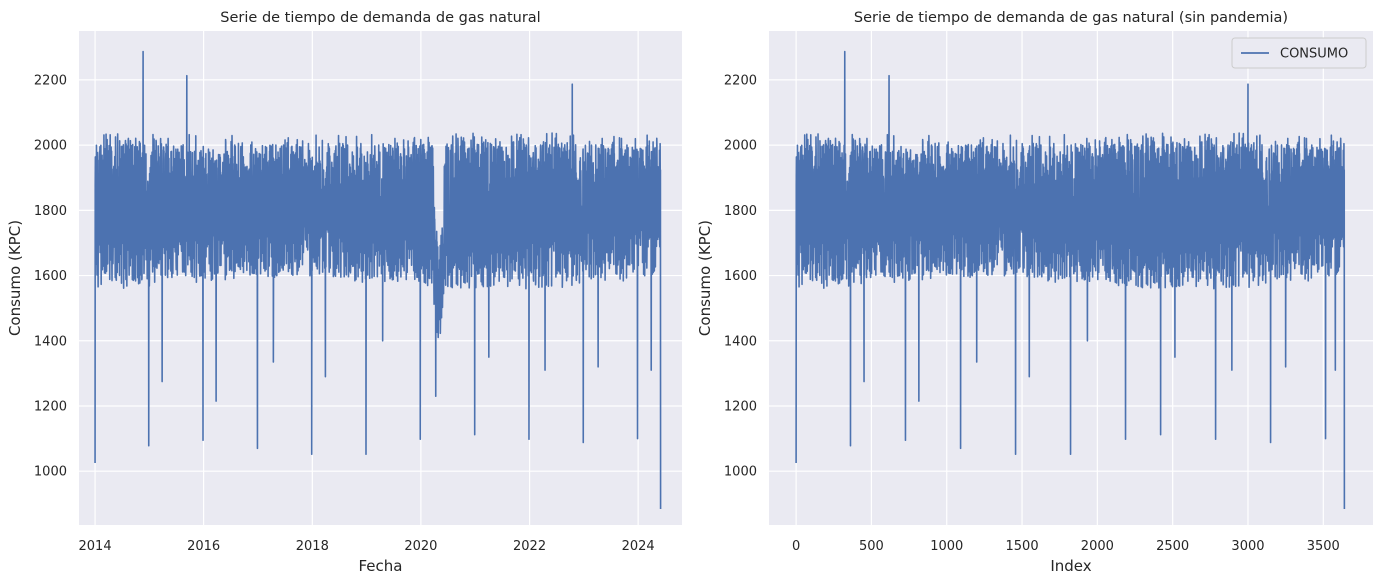 The width and height of the screenshot is (1384, 584). Describe the element at coordinates (529, 546) in the screenshot. I see `x-tick-label: 2022` at that location.